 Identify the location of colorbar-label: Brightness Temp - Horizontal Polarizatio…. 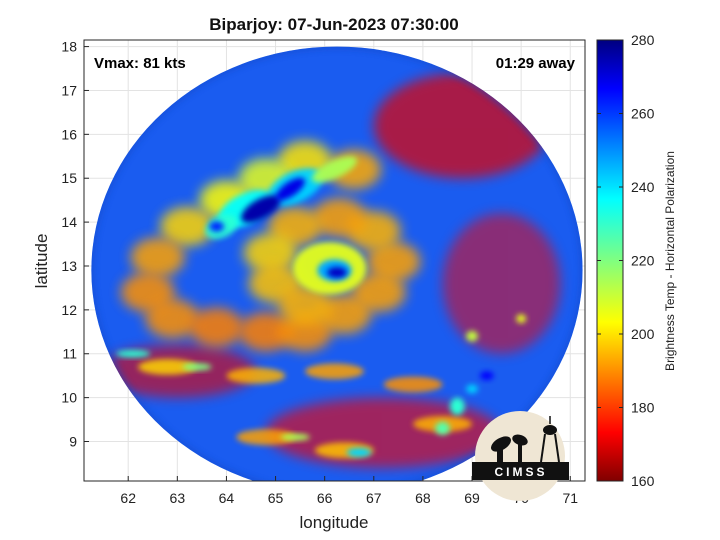
(670, 261).